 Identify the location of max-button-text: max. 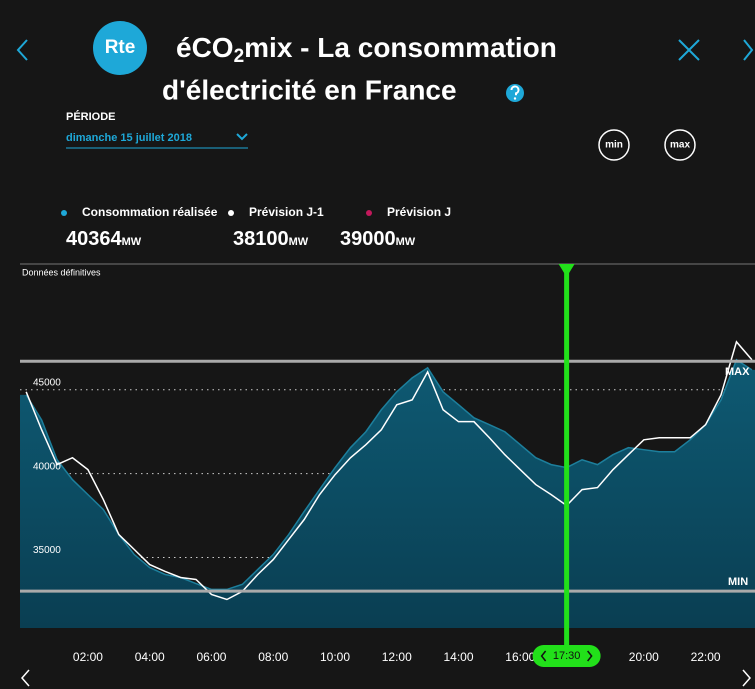
(680, 145).